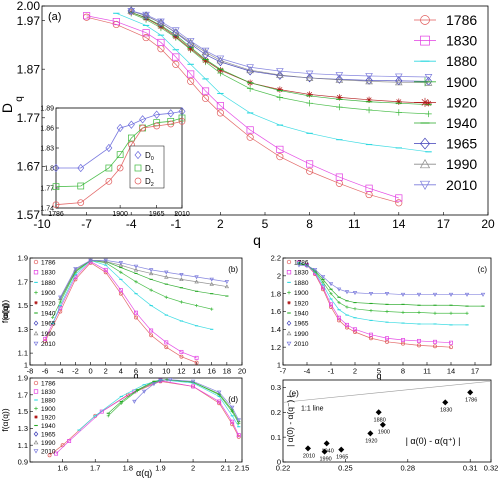 This screenshot has width=500, height=490. What do you see at coordinates (371, 441) in the screenshot?
I see `point-label-1920: 1920` at bounding box center [371, 441].